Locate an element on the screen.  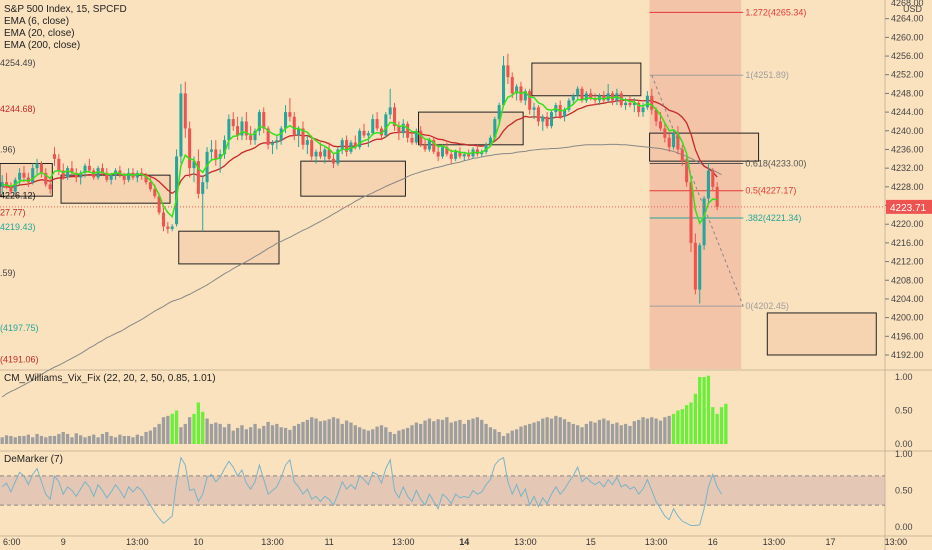
fib-region is located at coordinates (695, 184).